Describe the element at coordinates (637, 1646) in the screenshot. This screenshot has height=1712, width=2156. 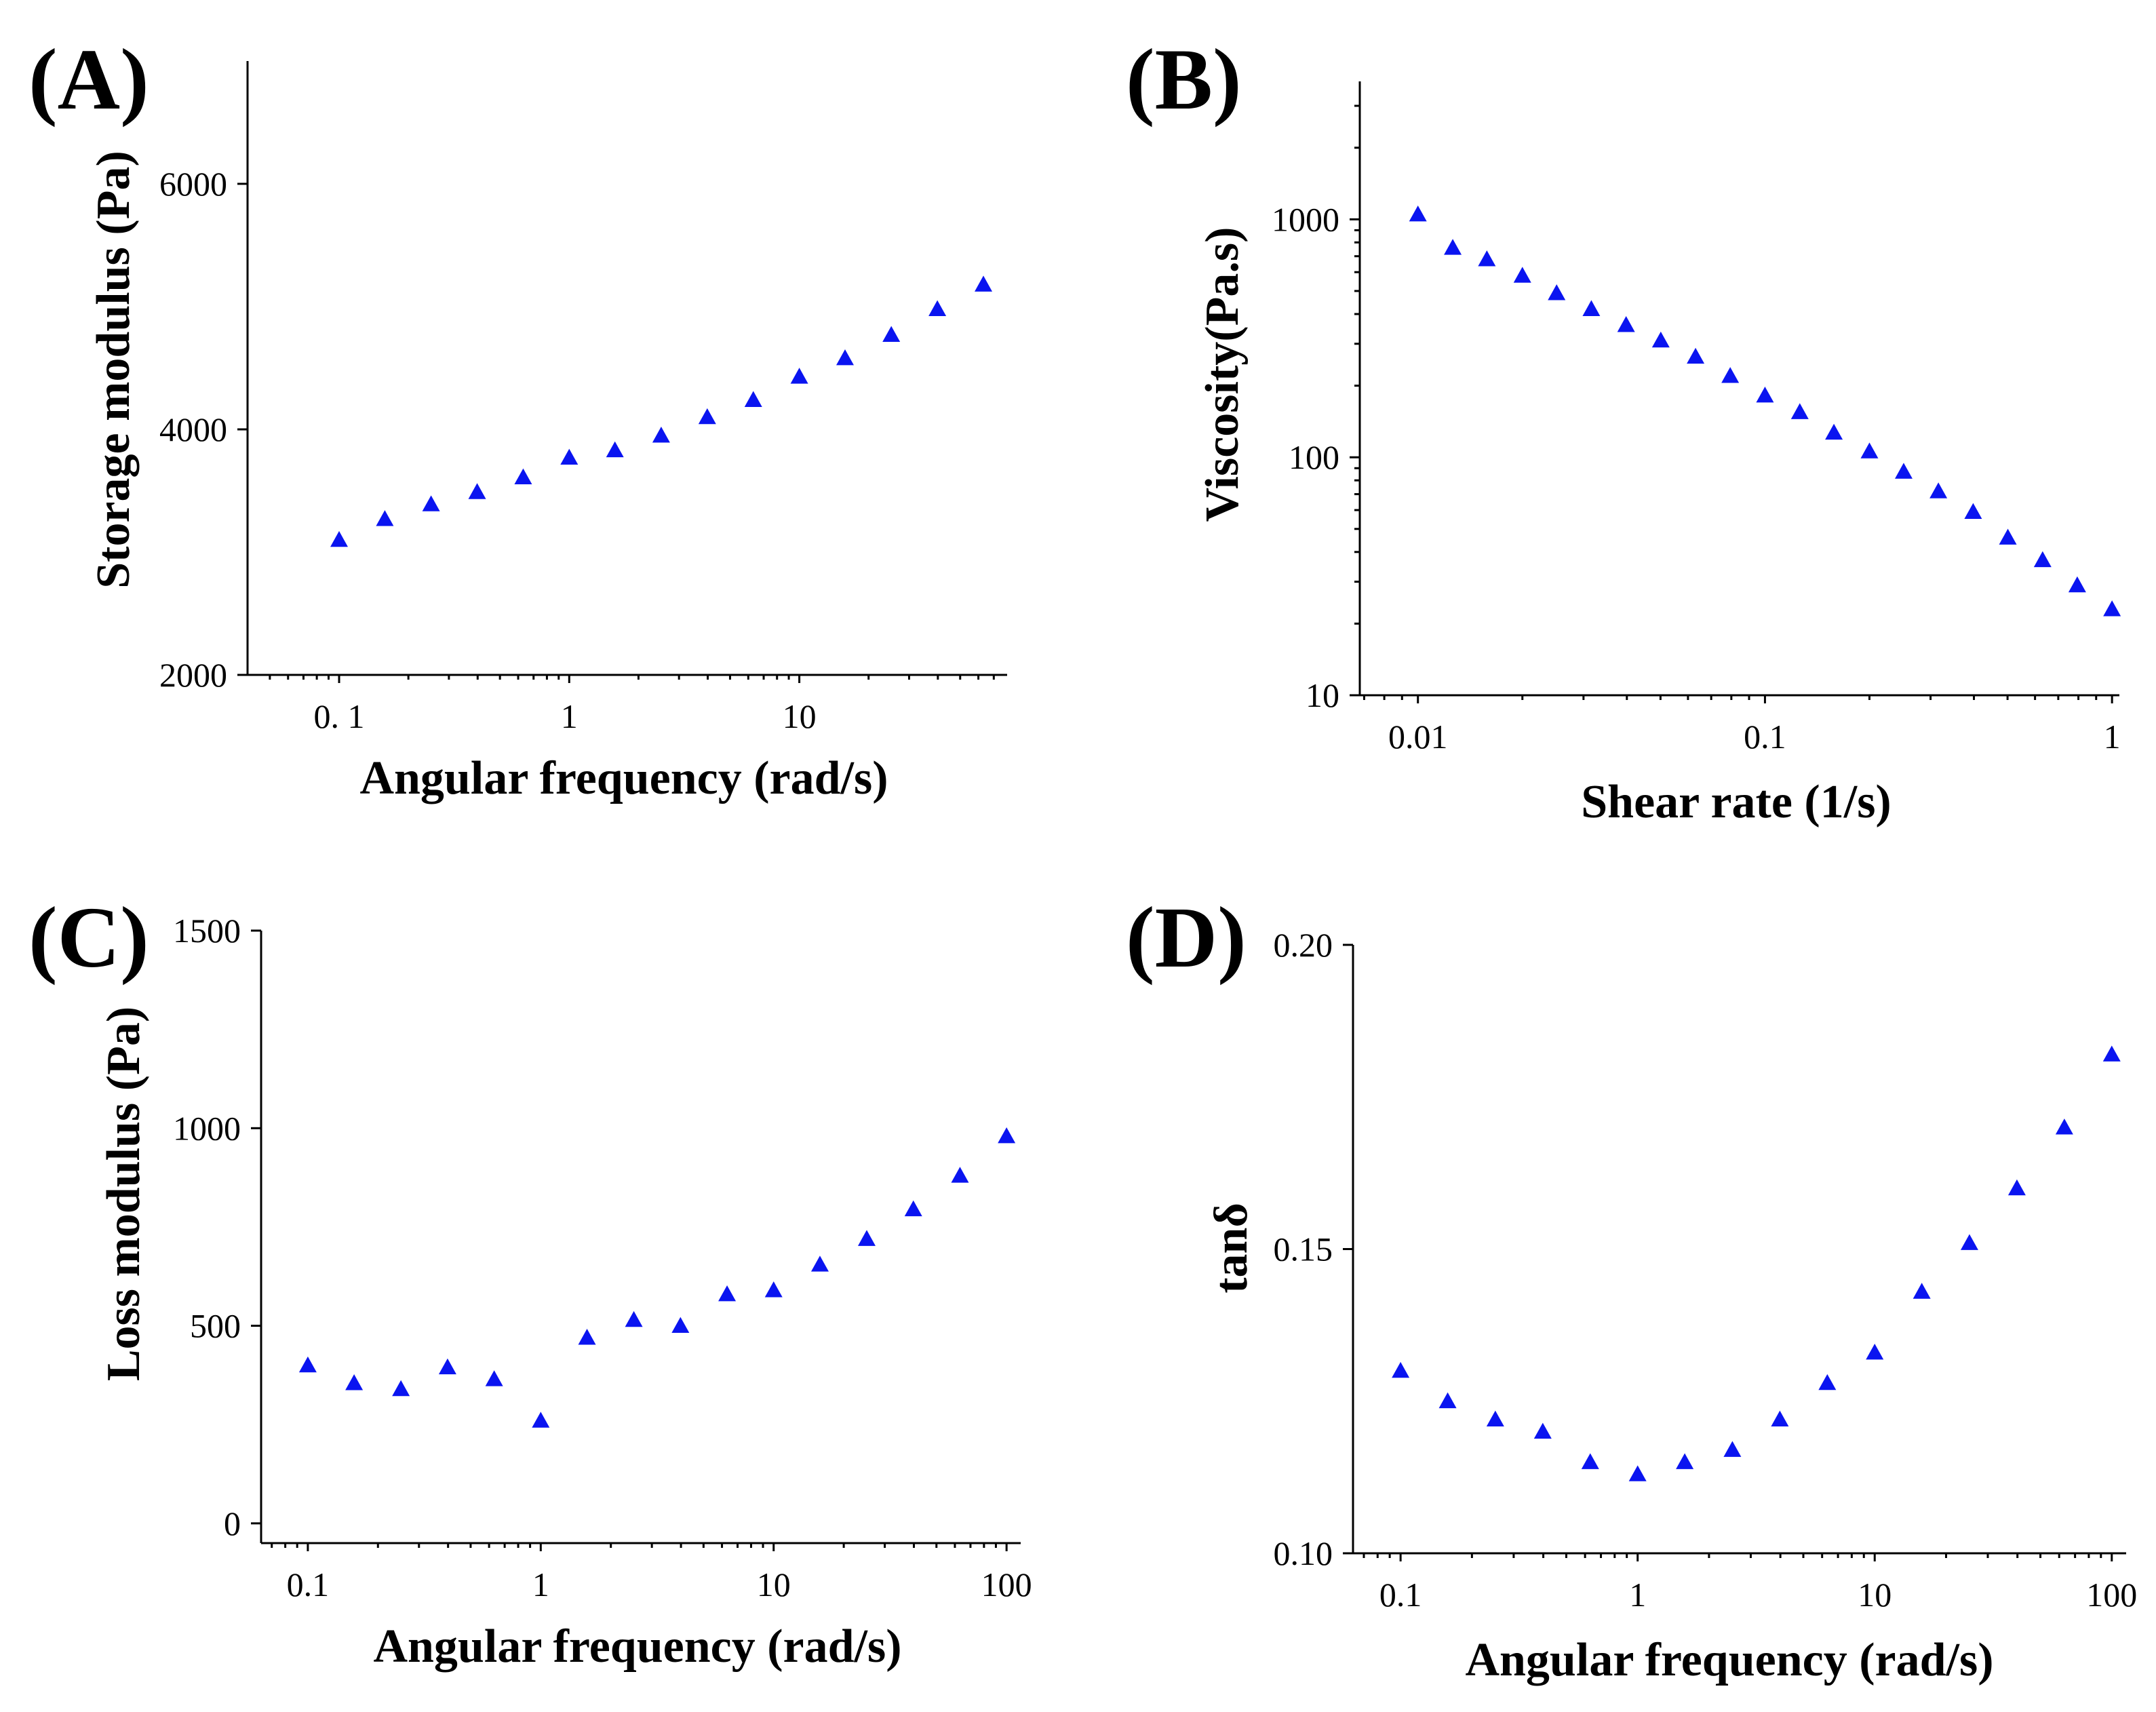
I see `x-axis-label-c: Angular frequency (rad/s)` at that location.